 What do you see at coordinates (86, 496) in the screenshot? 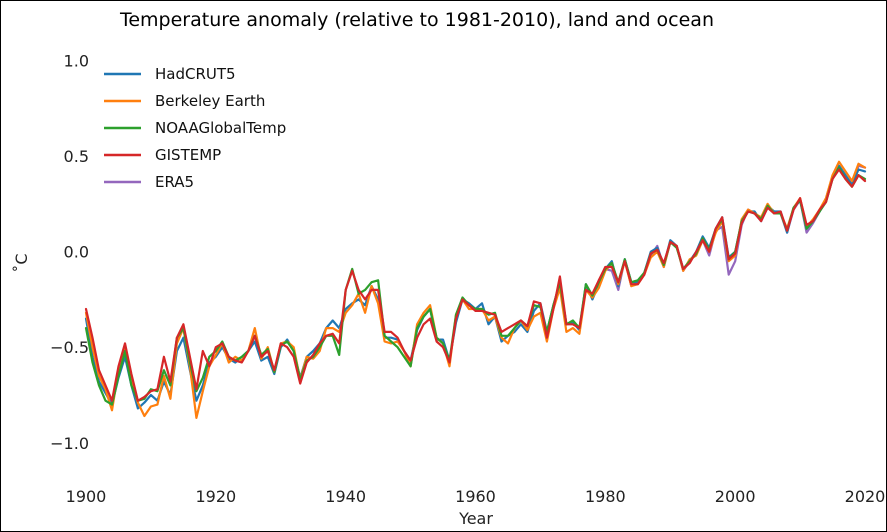
I see `x-tick-label: 1900` at bounding box center [86, 496].